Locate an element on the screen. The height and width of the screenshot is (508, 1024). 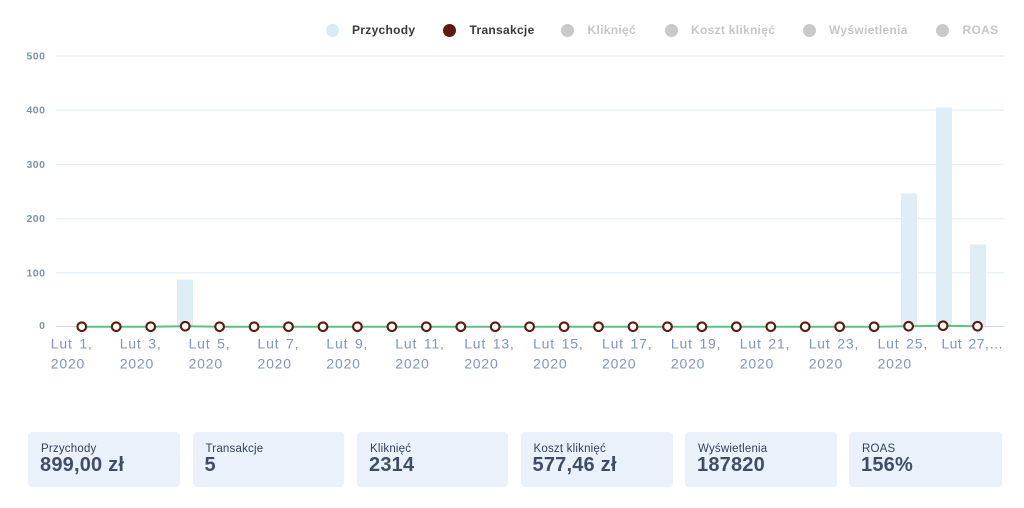
svg-text: 200 is located at coordinates (35, 219).